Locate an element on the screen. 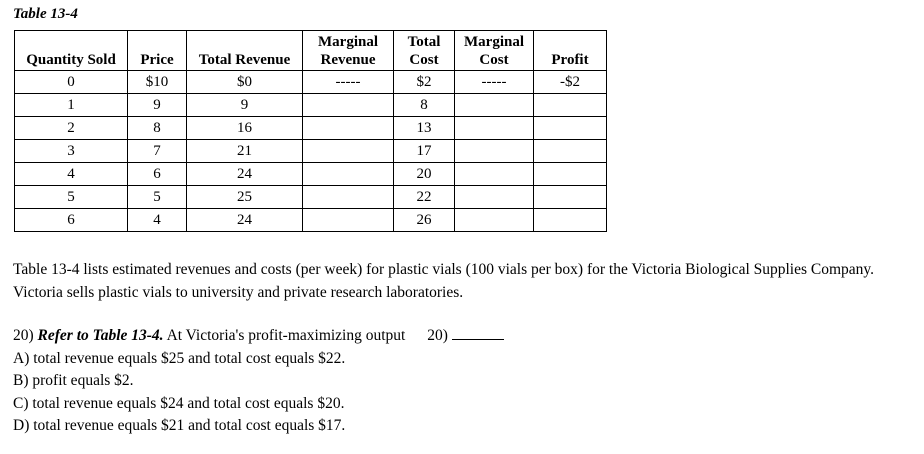 Image resolution: width=924 pixels, height=454 pixels. cell-quantity: 1 is located at coordinates (71, 105).